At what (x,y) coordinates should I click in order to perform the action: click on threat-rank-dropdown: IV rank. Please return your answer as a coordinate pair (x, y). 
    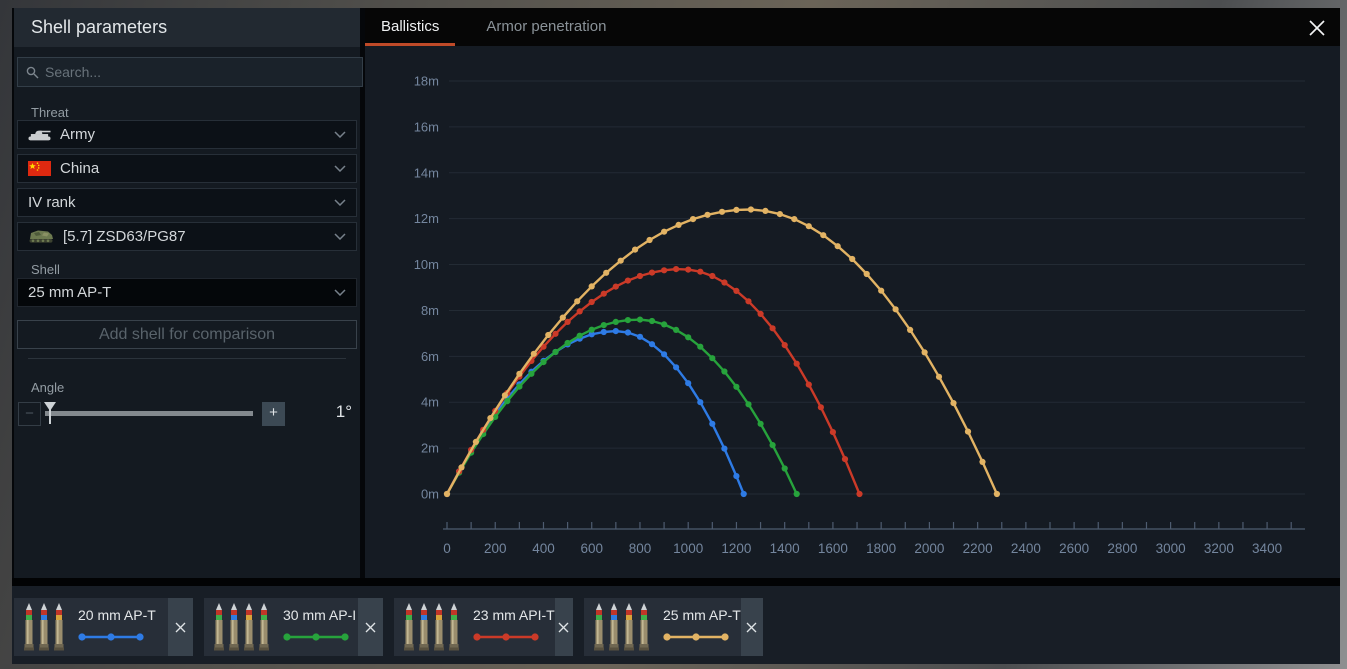
    Looking at the image, I should click on (187, 202).